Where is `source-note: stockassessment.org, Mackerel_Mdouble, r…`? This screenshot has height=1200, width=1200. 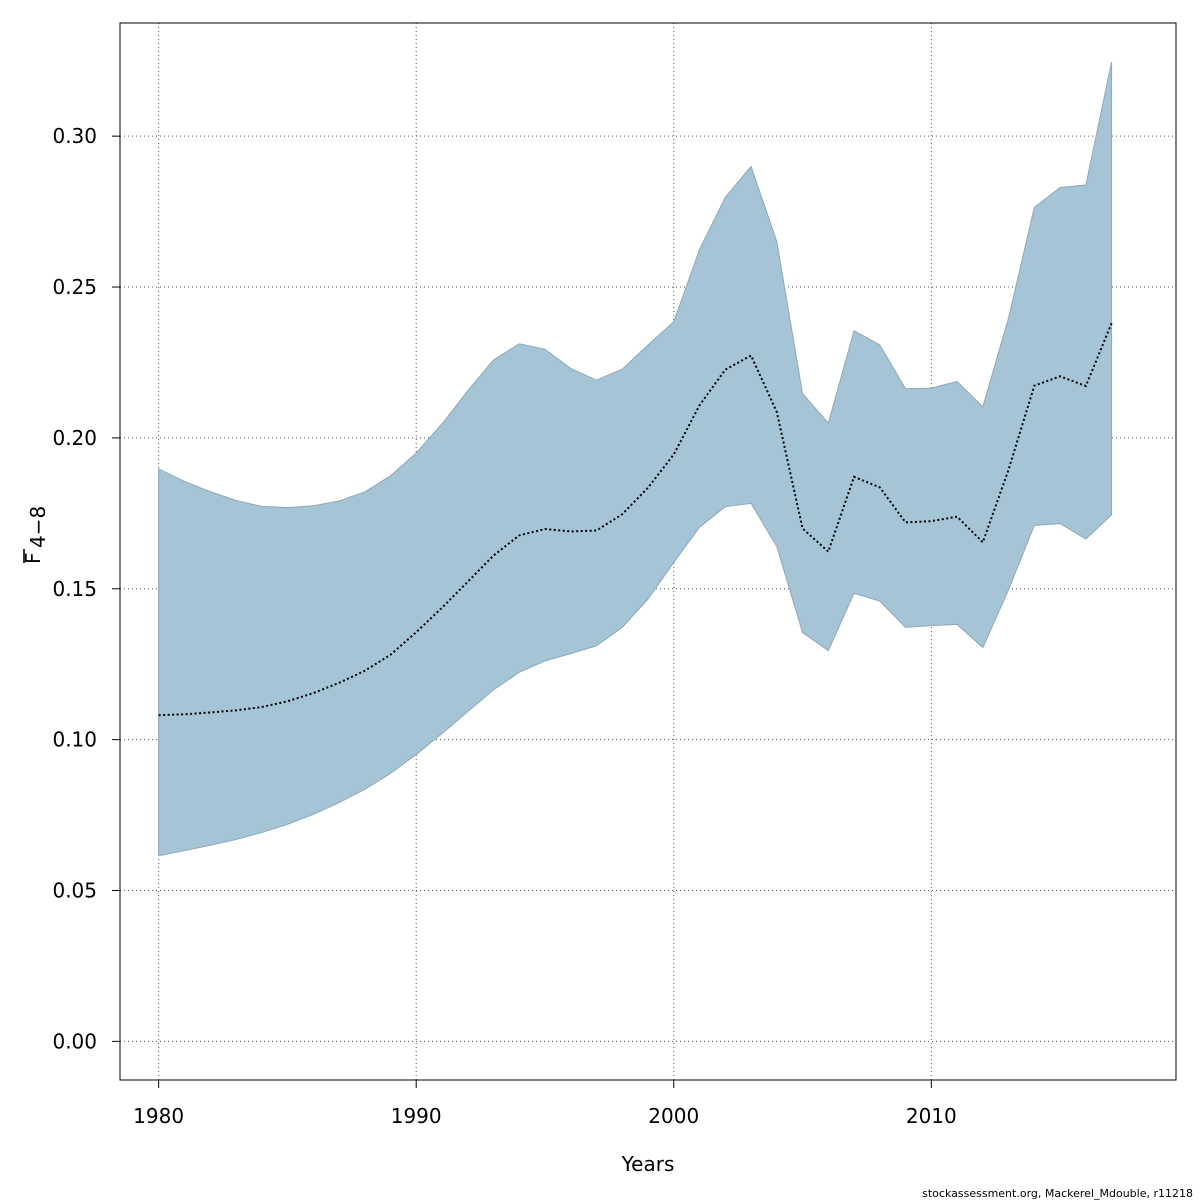 source-note: stockassessment.org, Mackerel_Mdouble, r… is located at coordinates (1057, 1193).